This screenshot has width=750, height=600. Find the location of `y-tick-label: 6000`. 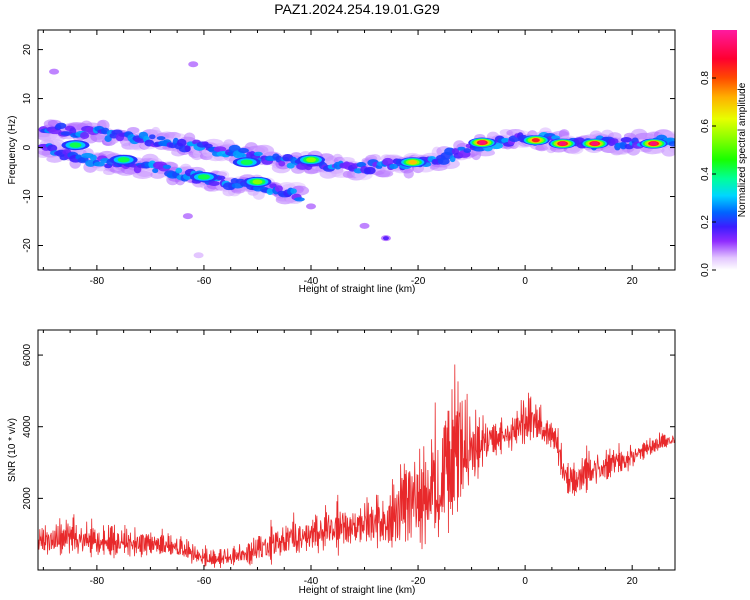

y-tick-label: 6000 is located at coordinates (27, 355).